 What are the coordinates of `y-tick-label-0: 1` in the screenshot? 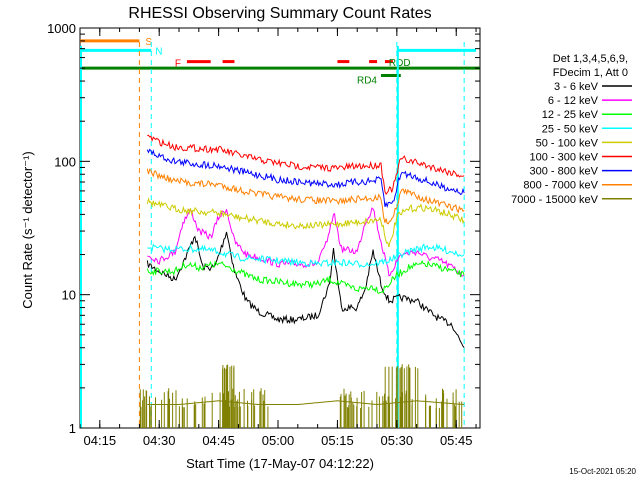 It's located at (72, 428).